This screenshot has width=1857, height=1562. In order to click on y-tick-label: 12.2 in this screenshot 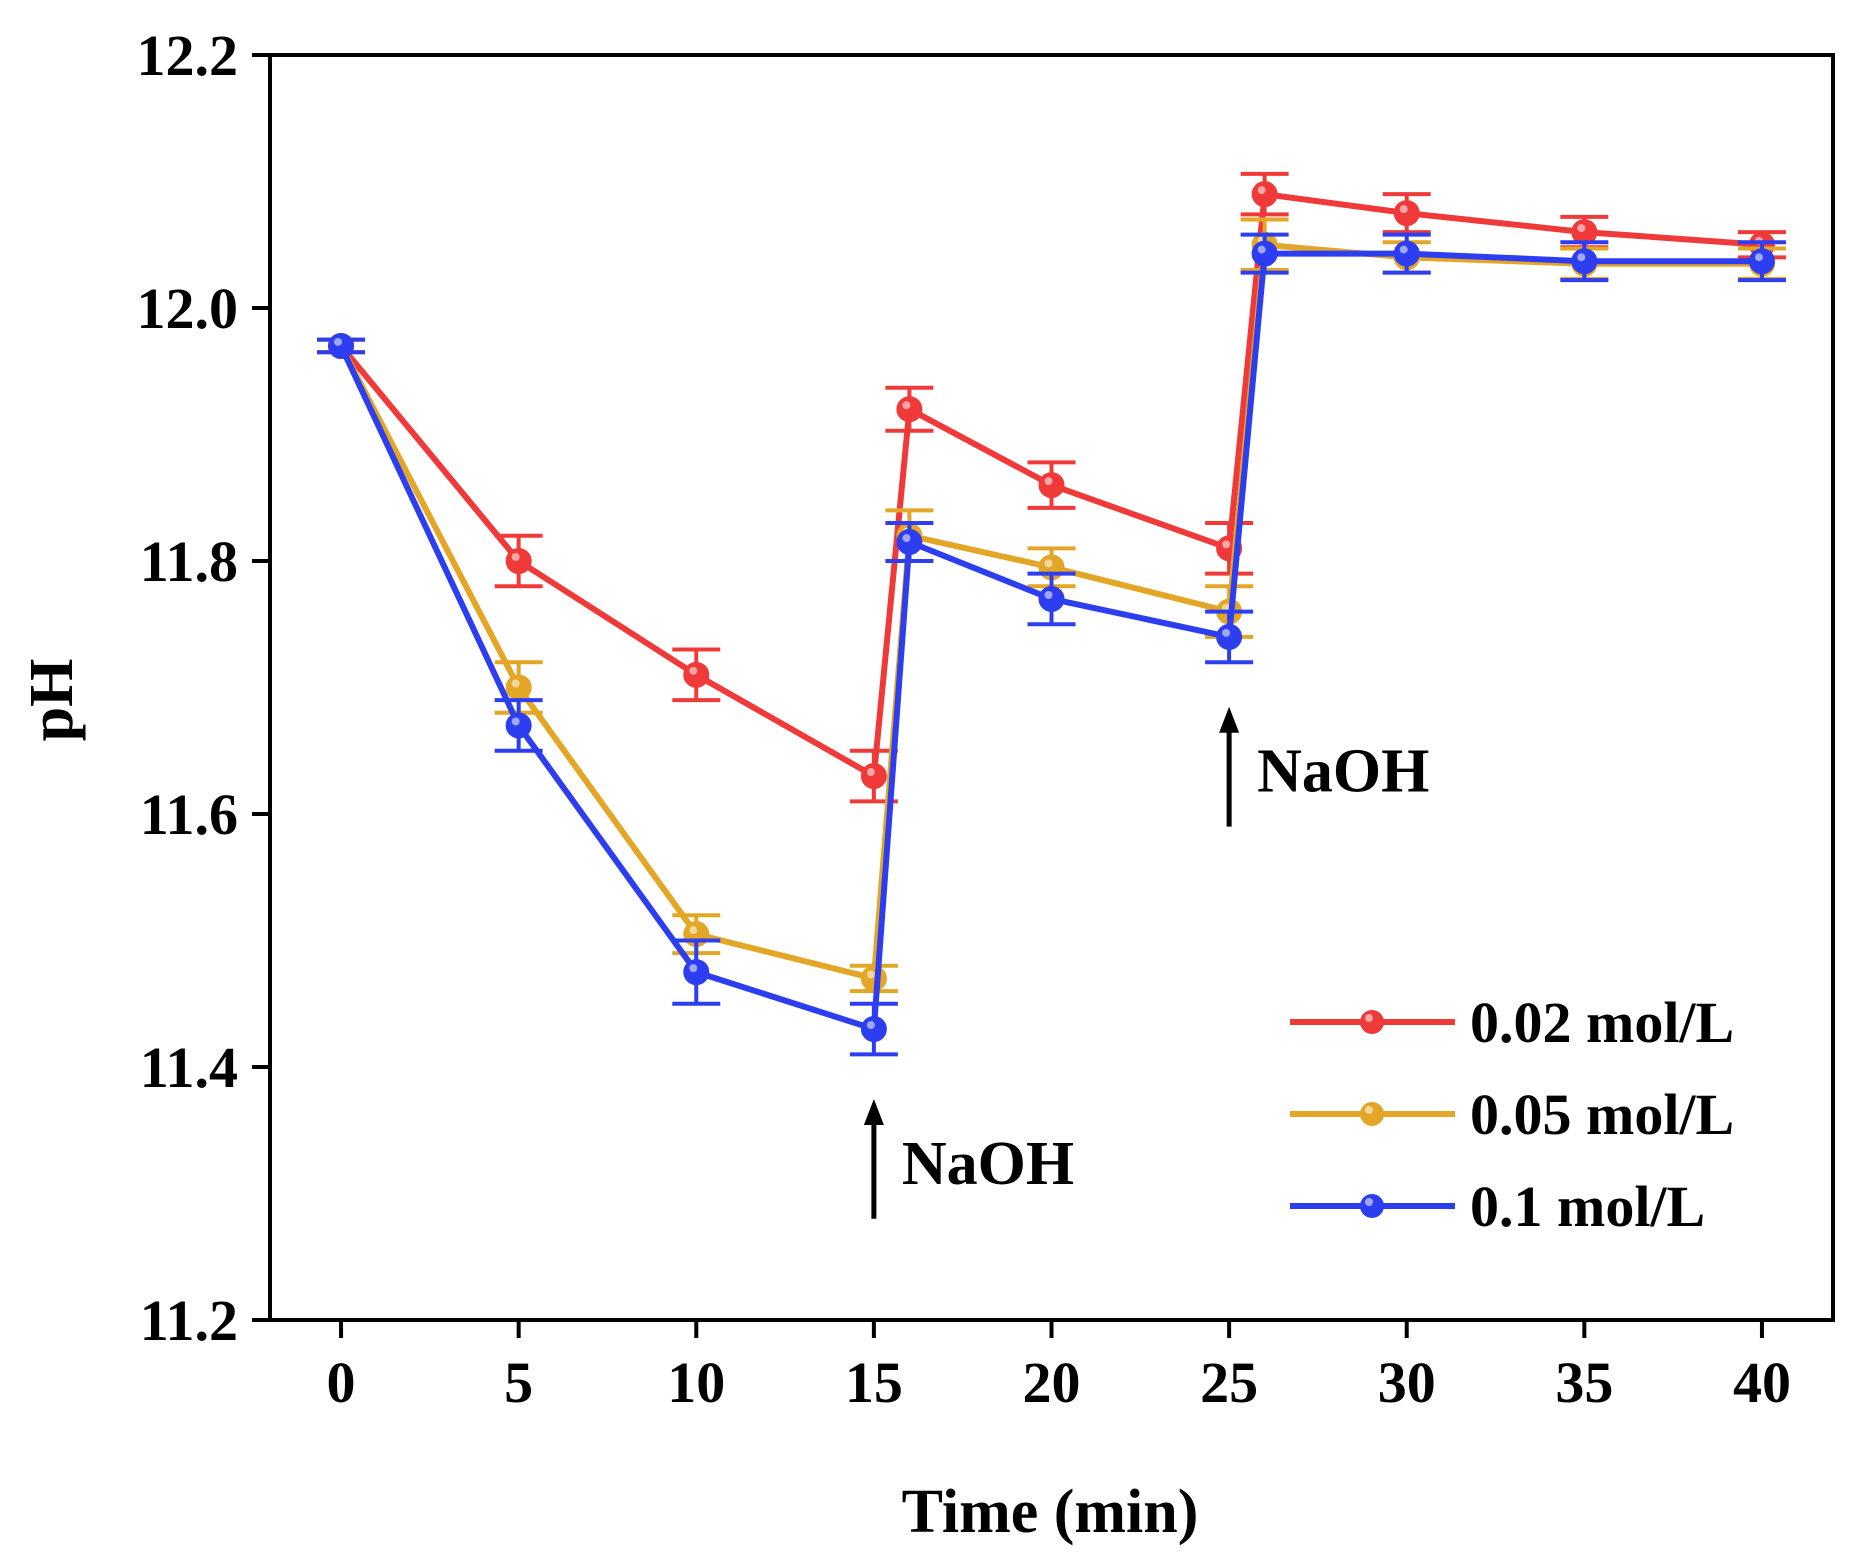, I will do `click(188, 55)`.